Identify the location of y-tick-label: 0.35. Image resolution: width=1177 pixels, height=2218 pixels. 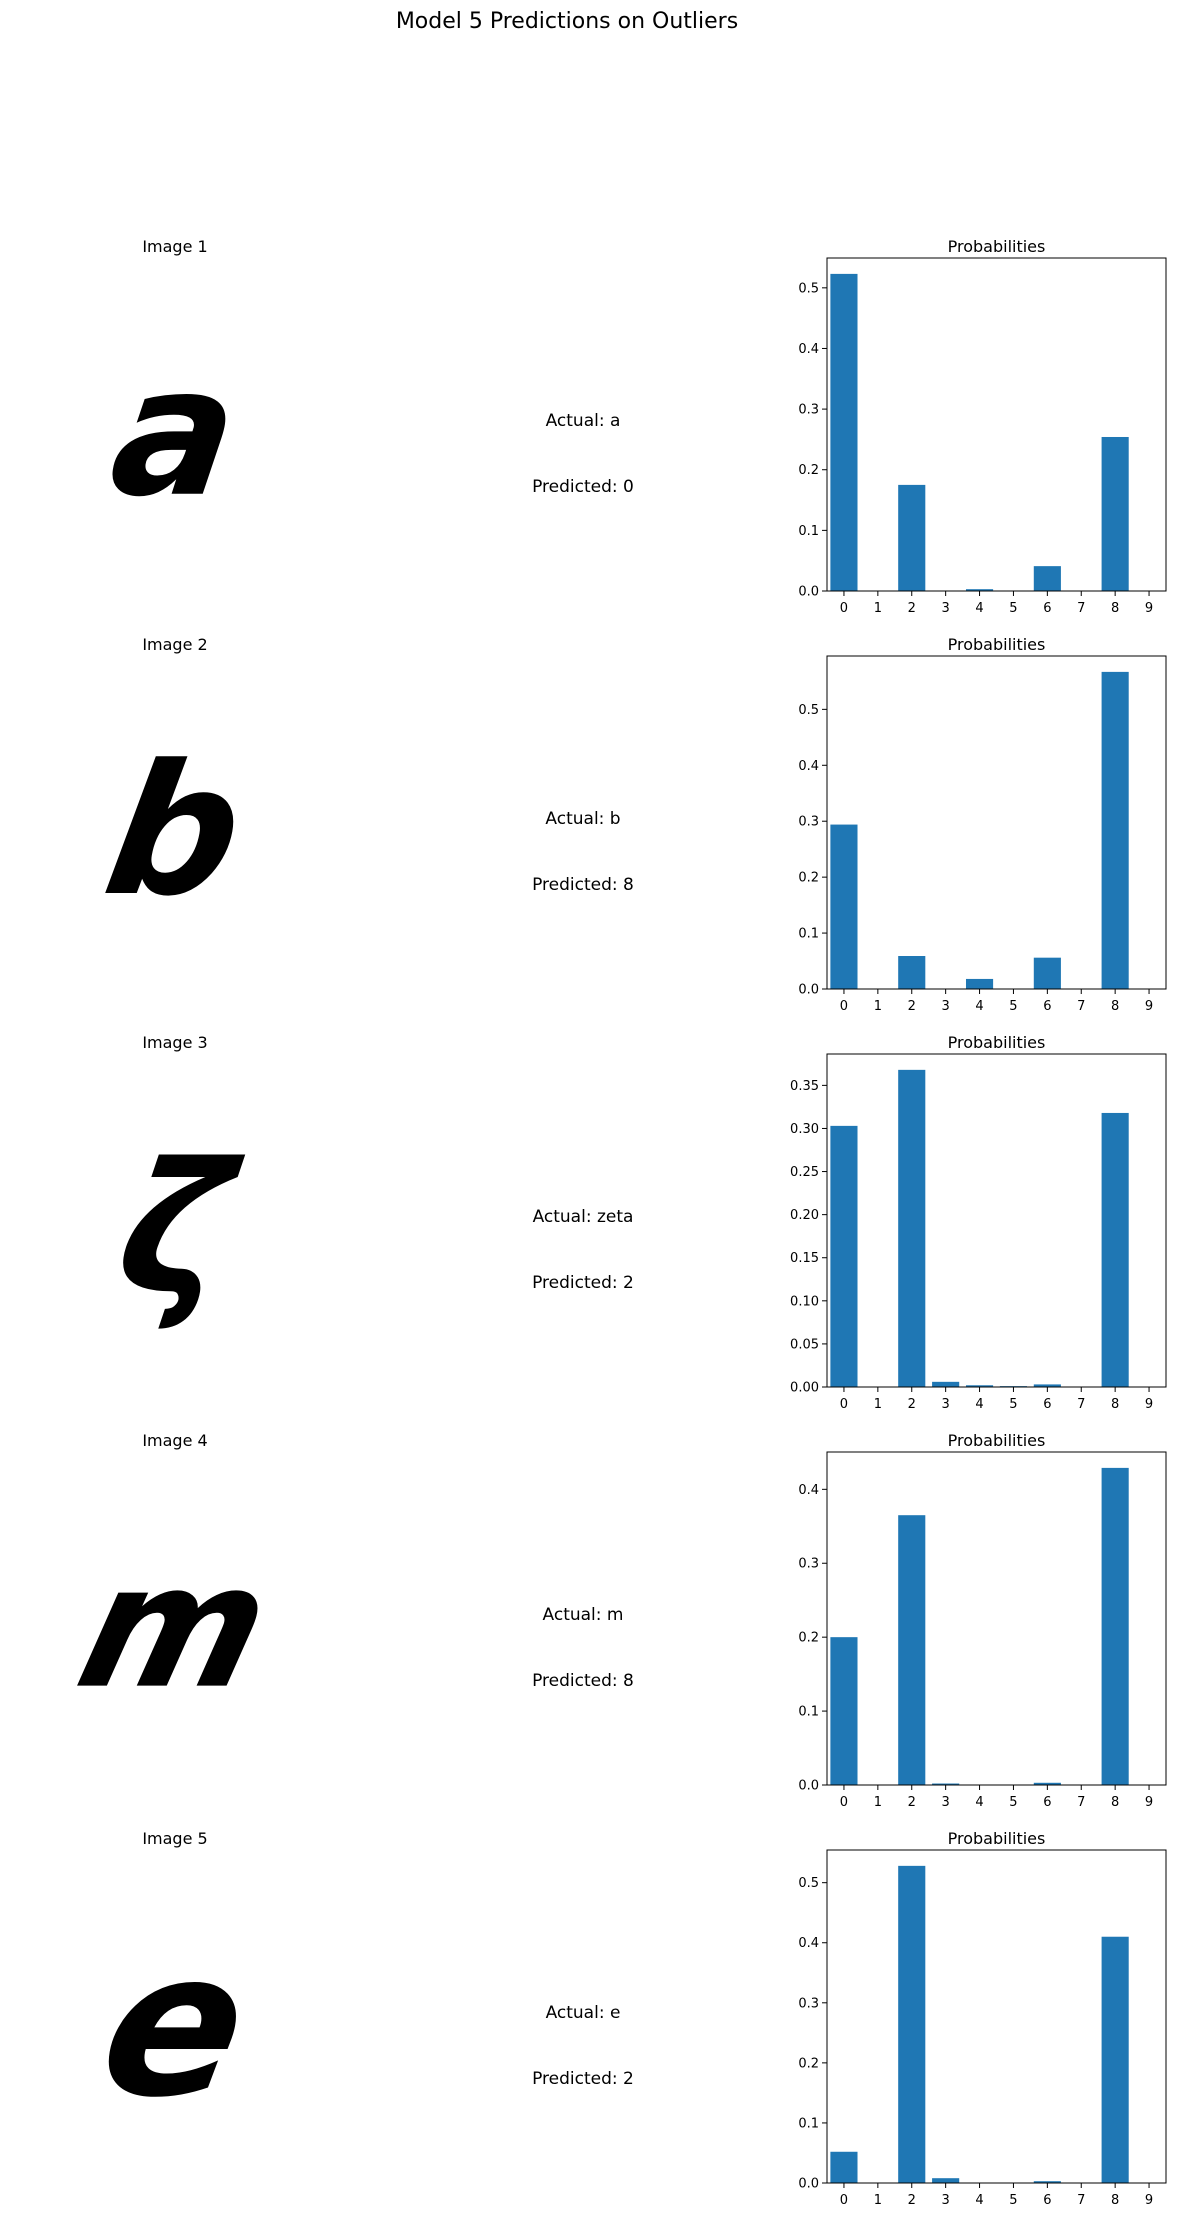
(804, 1086).